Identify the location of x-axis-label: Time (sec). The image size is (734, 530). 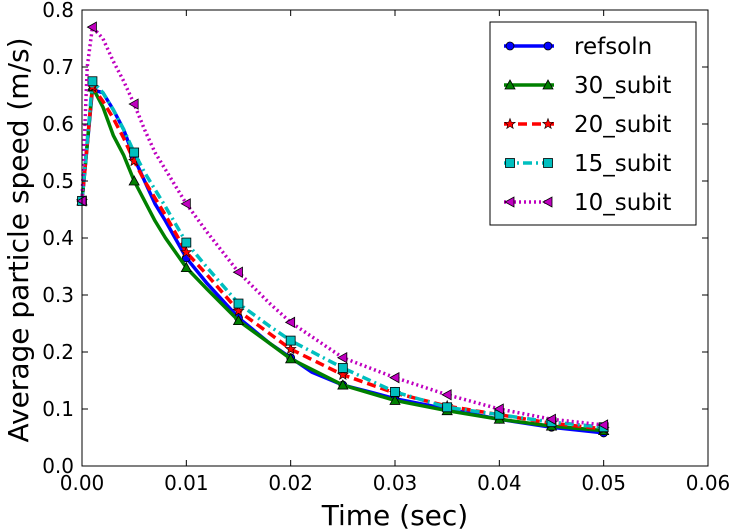
(394, 514).